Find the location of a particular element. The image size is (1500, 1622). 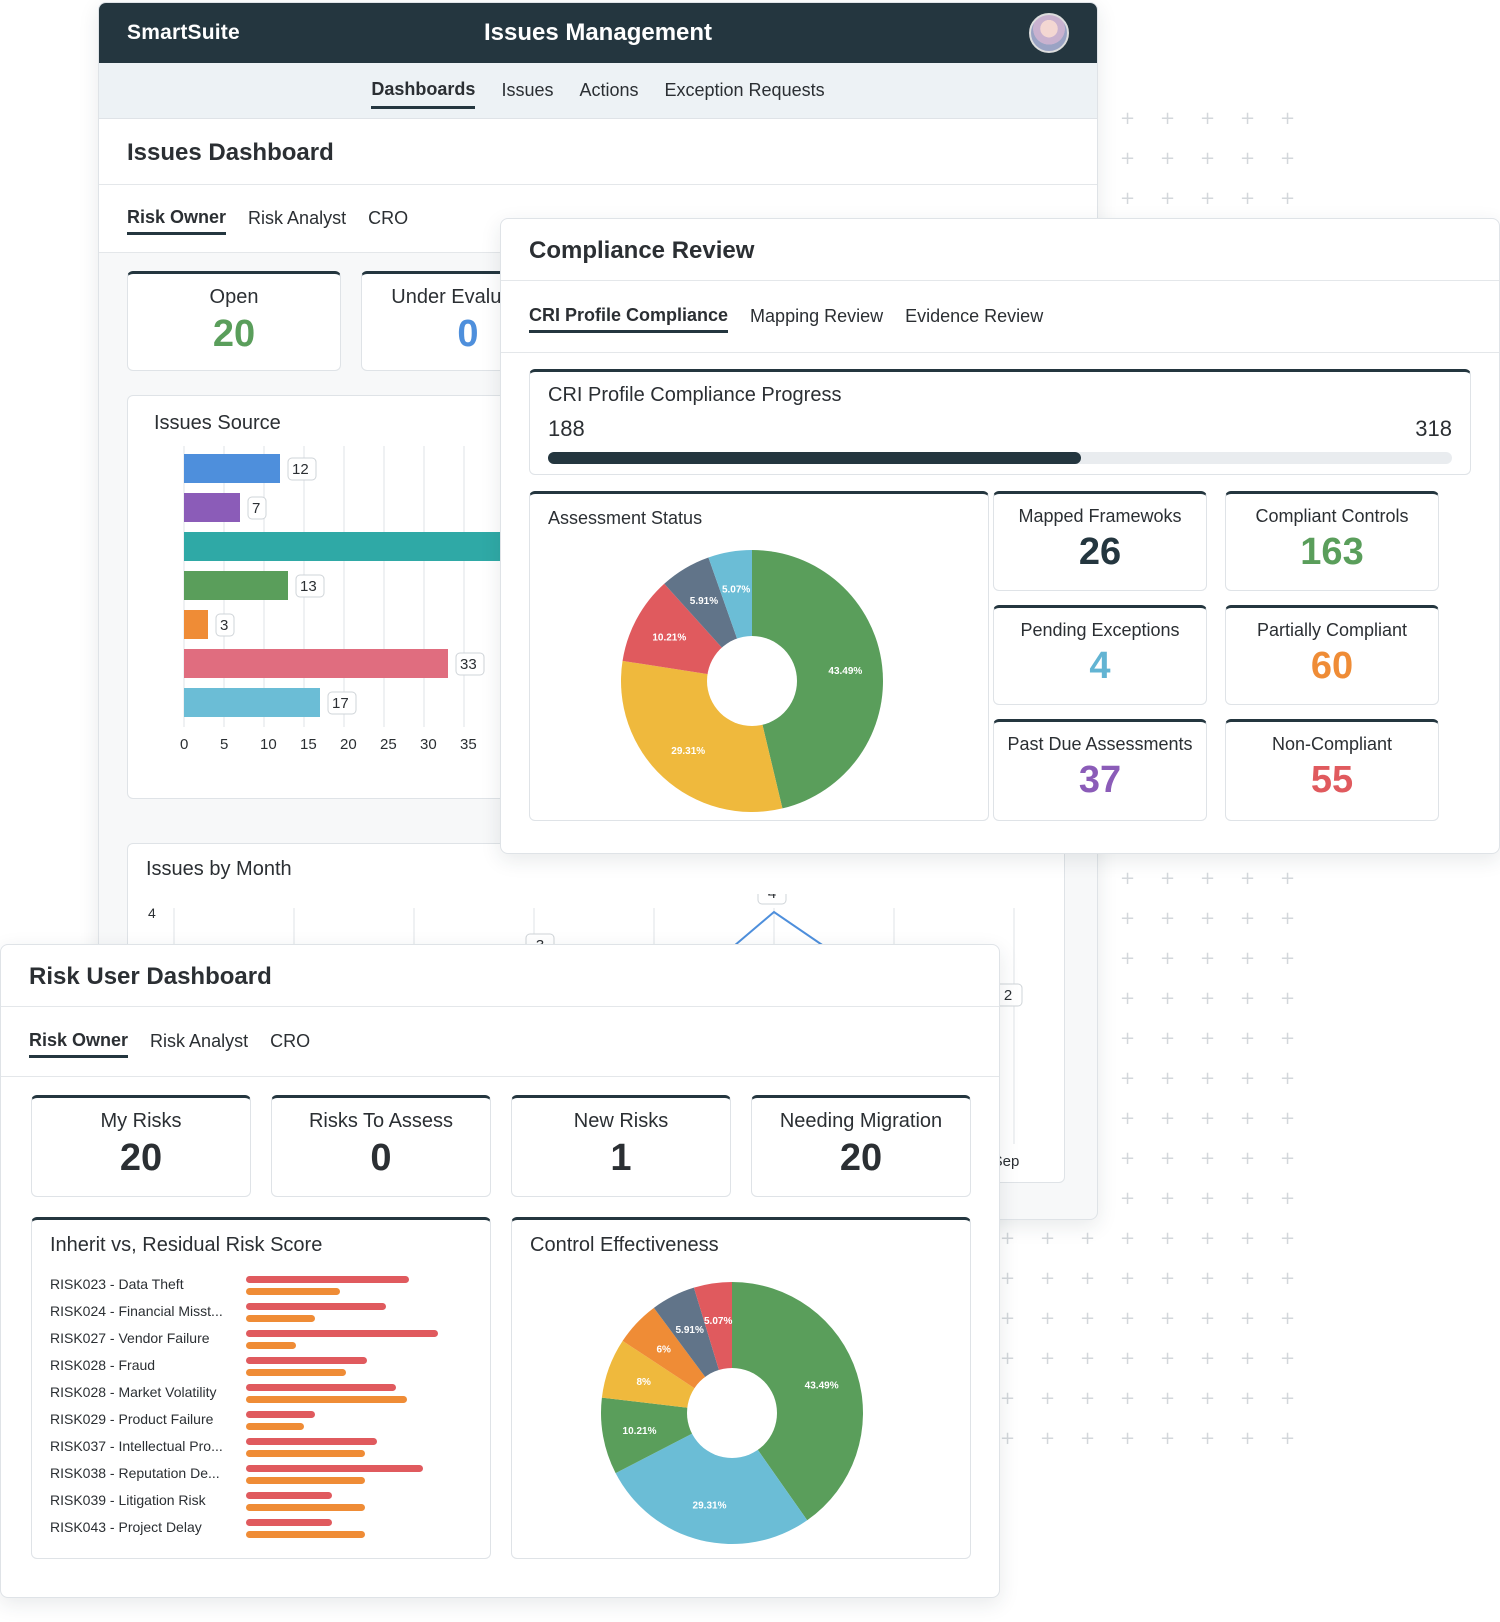

x-tick-label: 15 is located at coordinates (308, 744).